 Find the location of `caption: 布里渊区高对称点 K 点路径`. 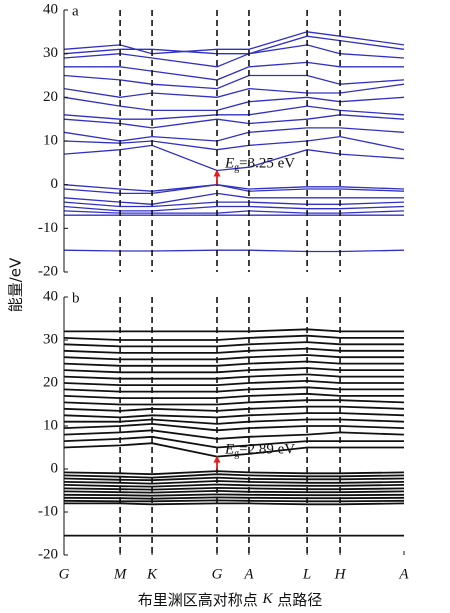

caption: 布里渊区高对称点 K 点路径 is located at coordinates (230, 600).